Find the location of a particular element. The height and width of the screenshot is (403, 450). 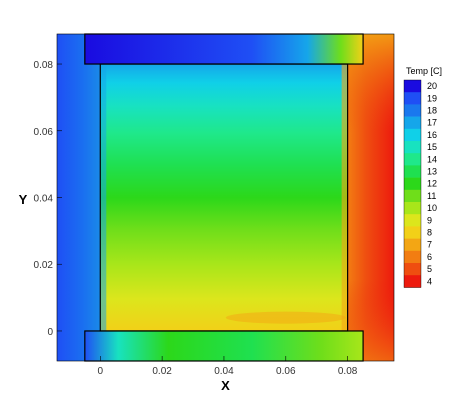

legend-border is located at coordinates (412, 183).